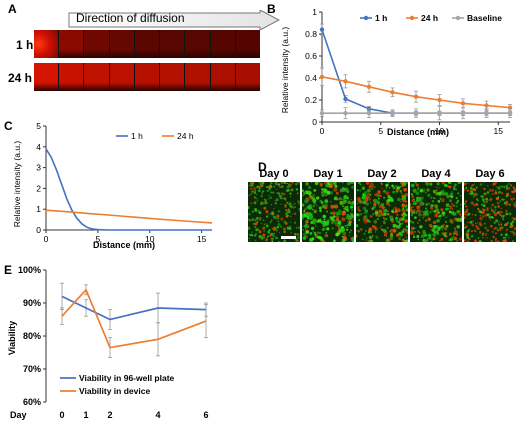 Image resolution: width=520 pixels, height=424 pixels. What do you see at coordinates (311, 56) in the screenshot?
I see `y-tick-label: 0.6` at bounding box center [311, 56].